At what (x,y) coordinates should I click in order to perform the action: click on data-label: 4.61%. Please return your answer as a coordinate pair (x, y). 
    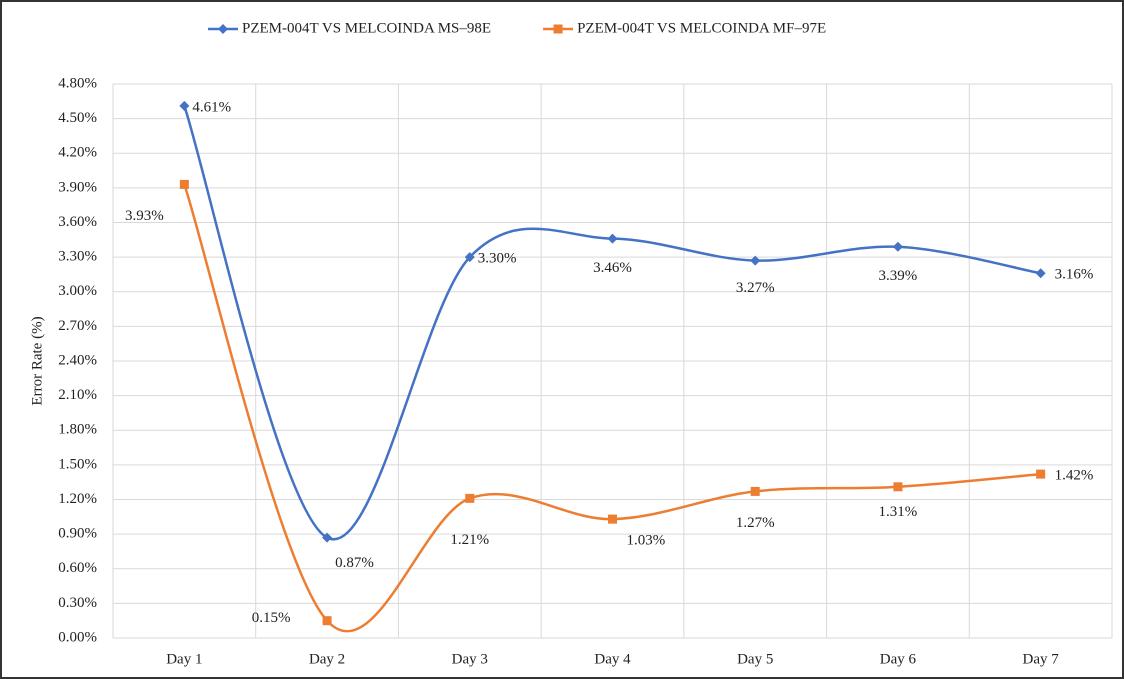
    Looking at the image, I should click on (211, 107).